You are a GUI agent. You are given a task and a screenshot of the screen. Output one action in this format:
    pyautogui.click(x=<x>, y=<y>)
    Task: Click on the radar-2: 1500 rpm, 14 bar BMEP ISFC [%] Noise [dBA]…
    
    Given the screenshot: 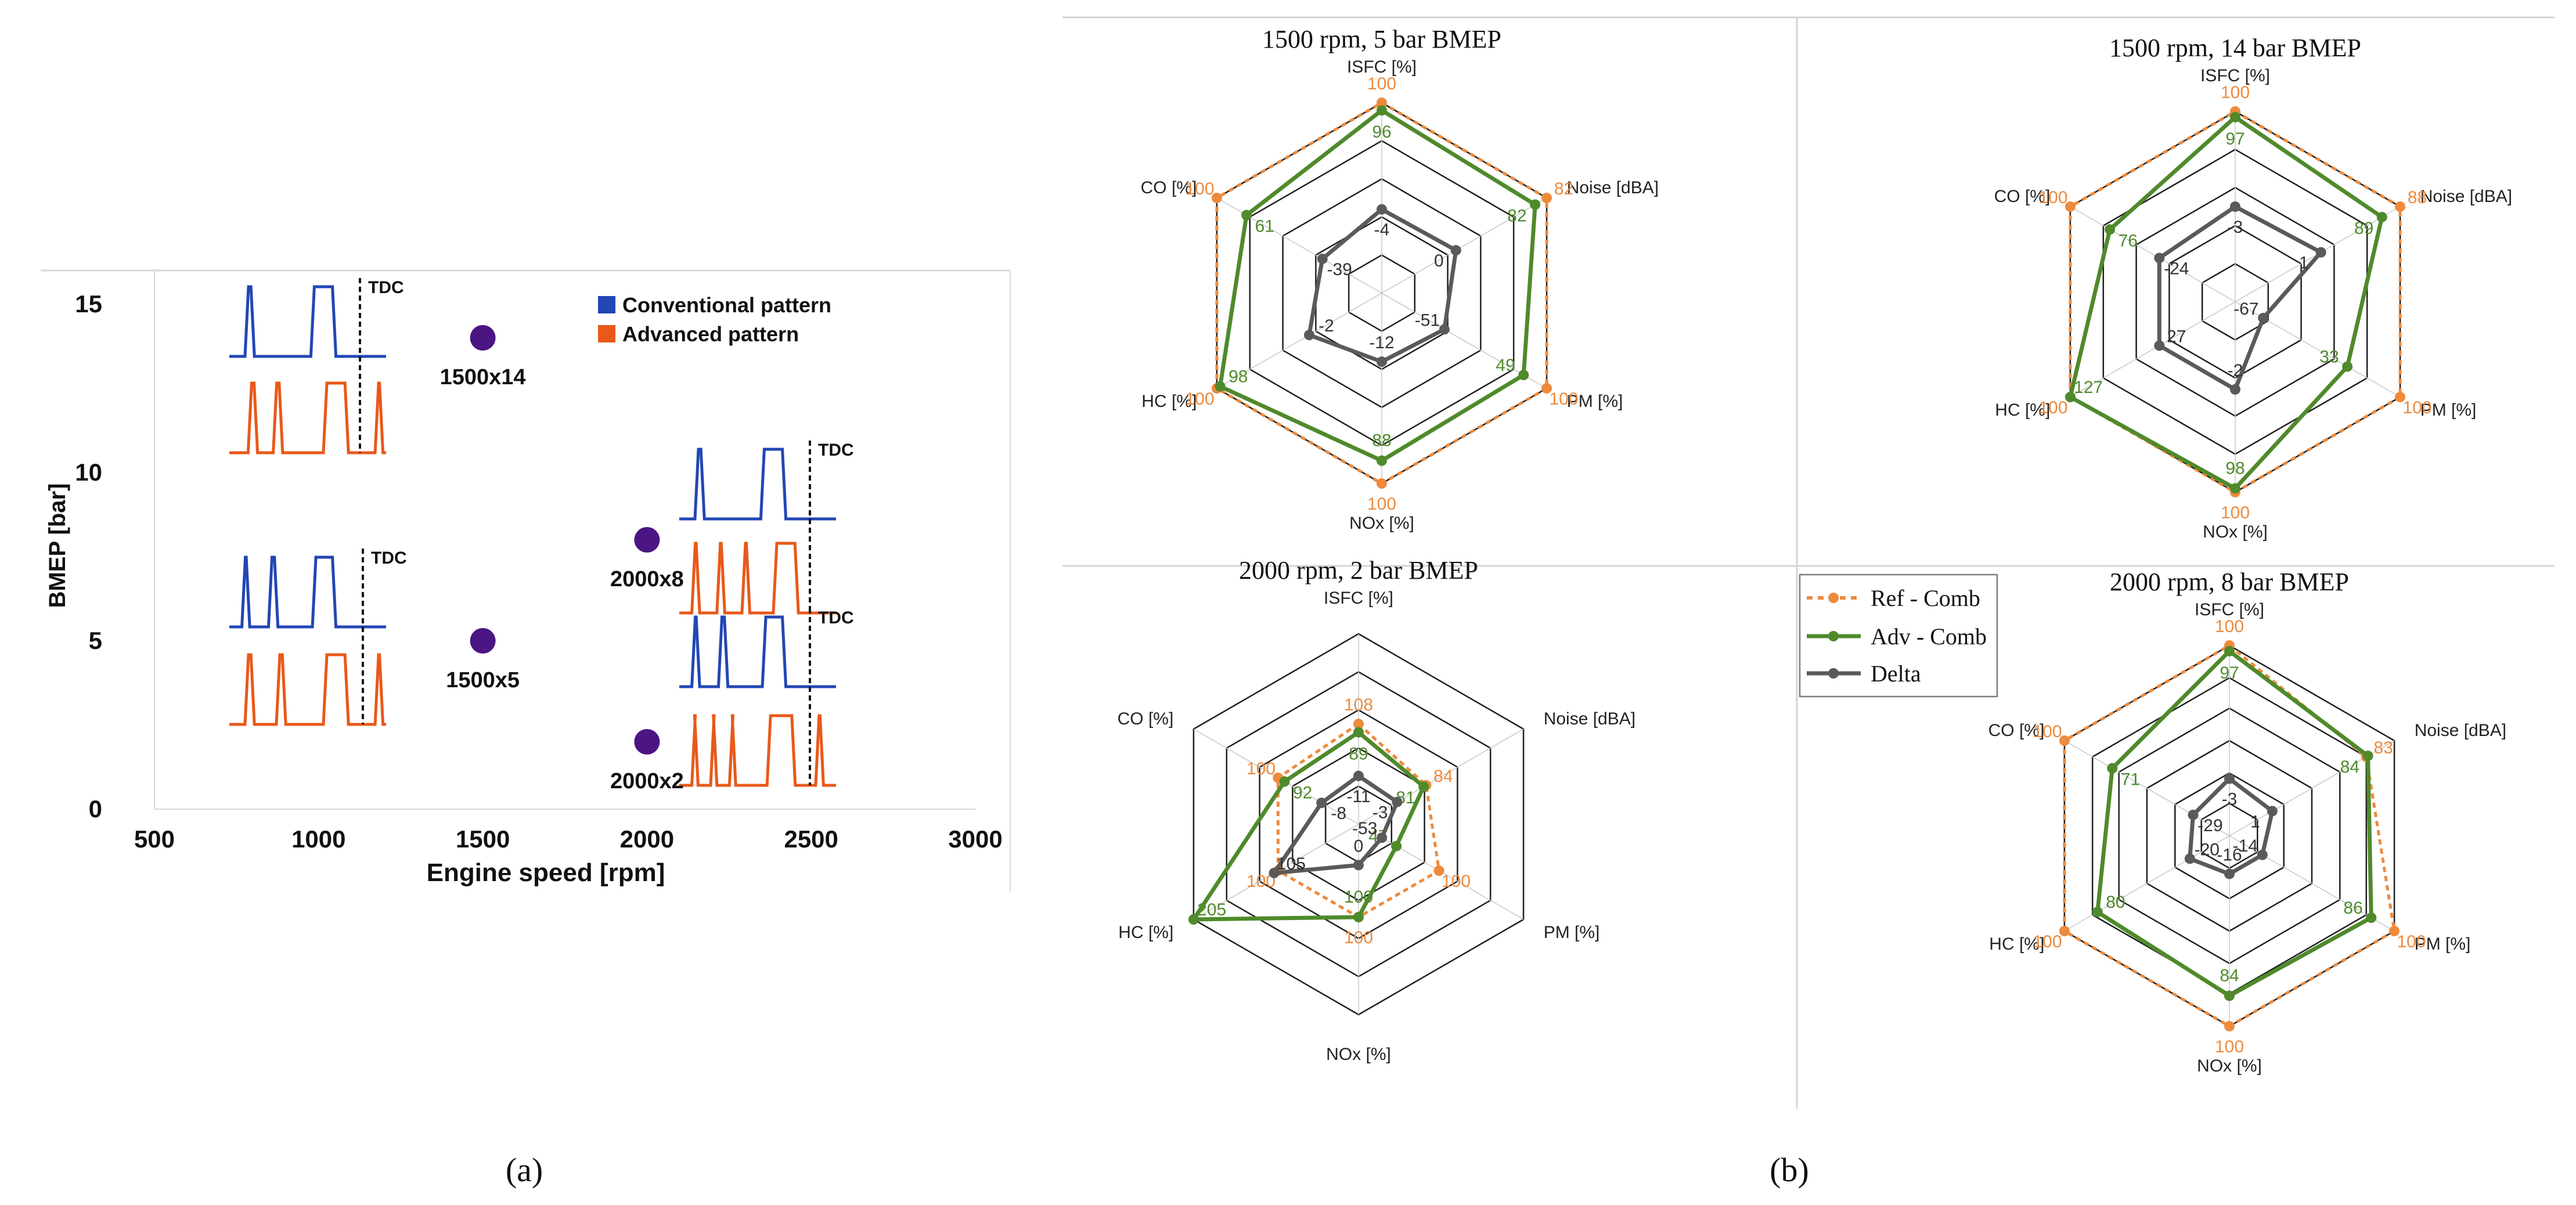 What is the action you would take?
    pyautogui.click(x=2253, y=288)
    